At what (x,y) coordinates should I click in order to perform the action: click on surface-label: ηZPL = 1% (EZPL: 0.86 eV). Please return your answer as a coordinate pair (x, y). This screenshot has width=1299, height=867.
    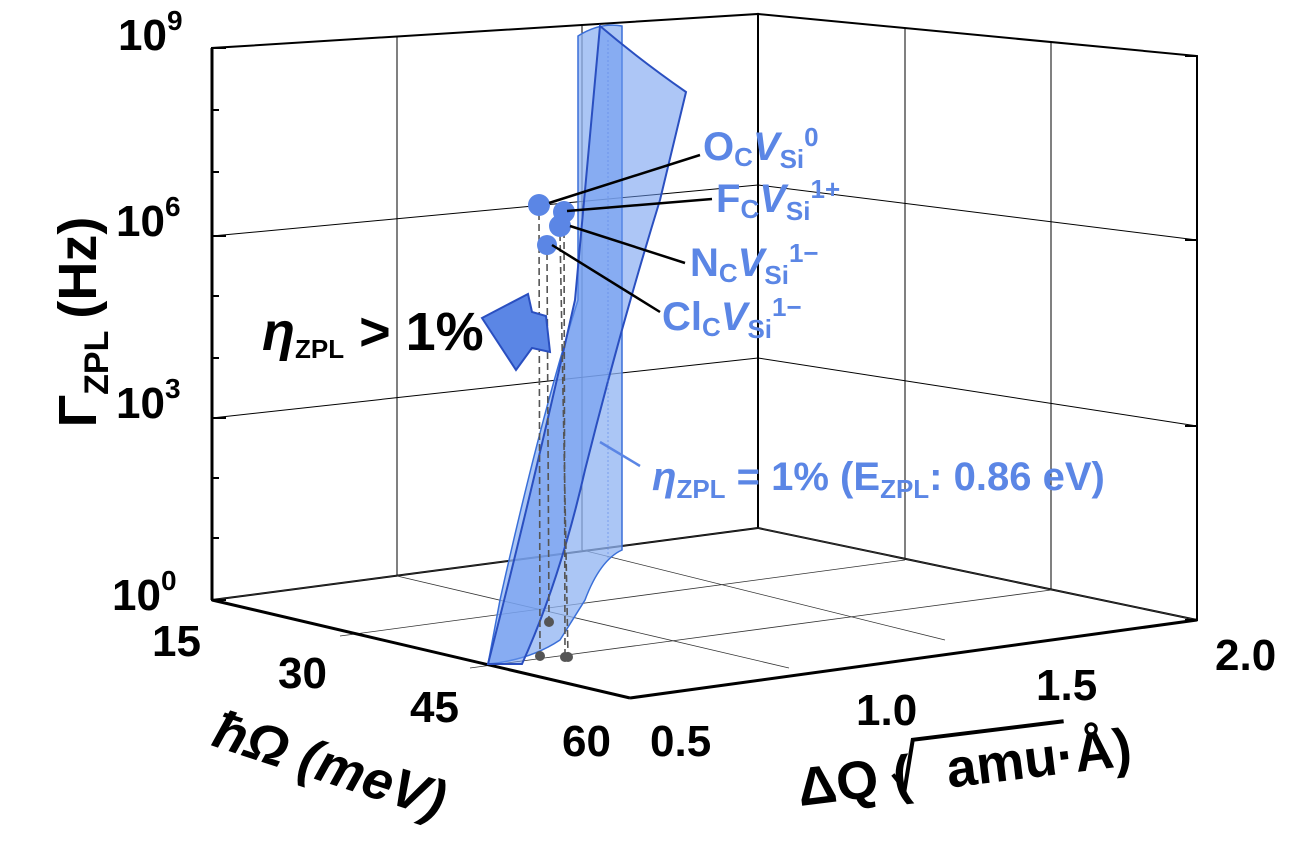
    Looking at the image, I should click on (878, 479).